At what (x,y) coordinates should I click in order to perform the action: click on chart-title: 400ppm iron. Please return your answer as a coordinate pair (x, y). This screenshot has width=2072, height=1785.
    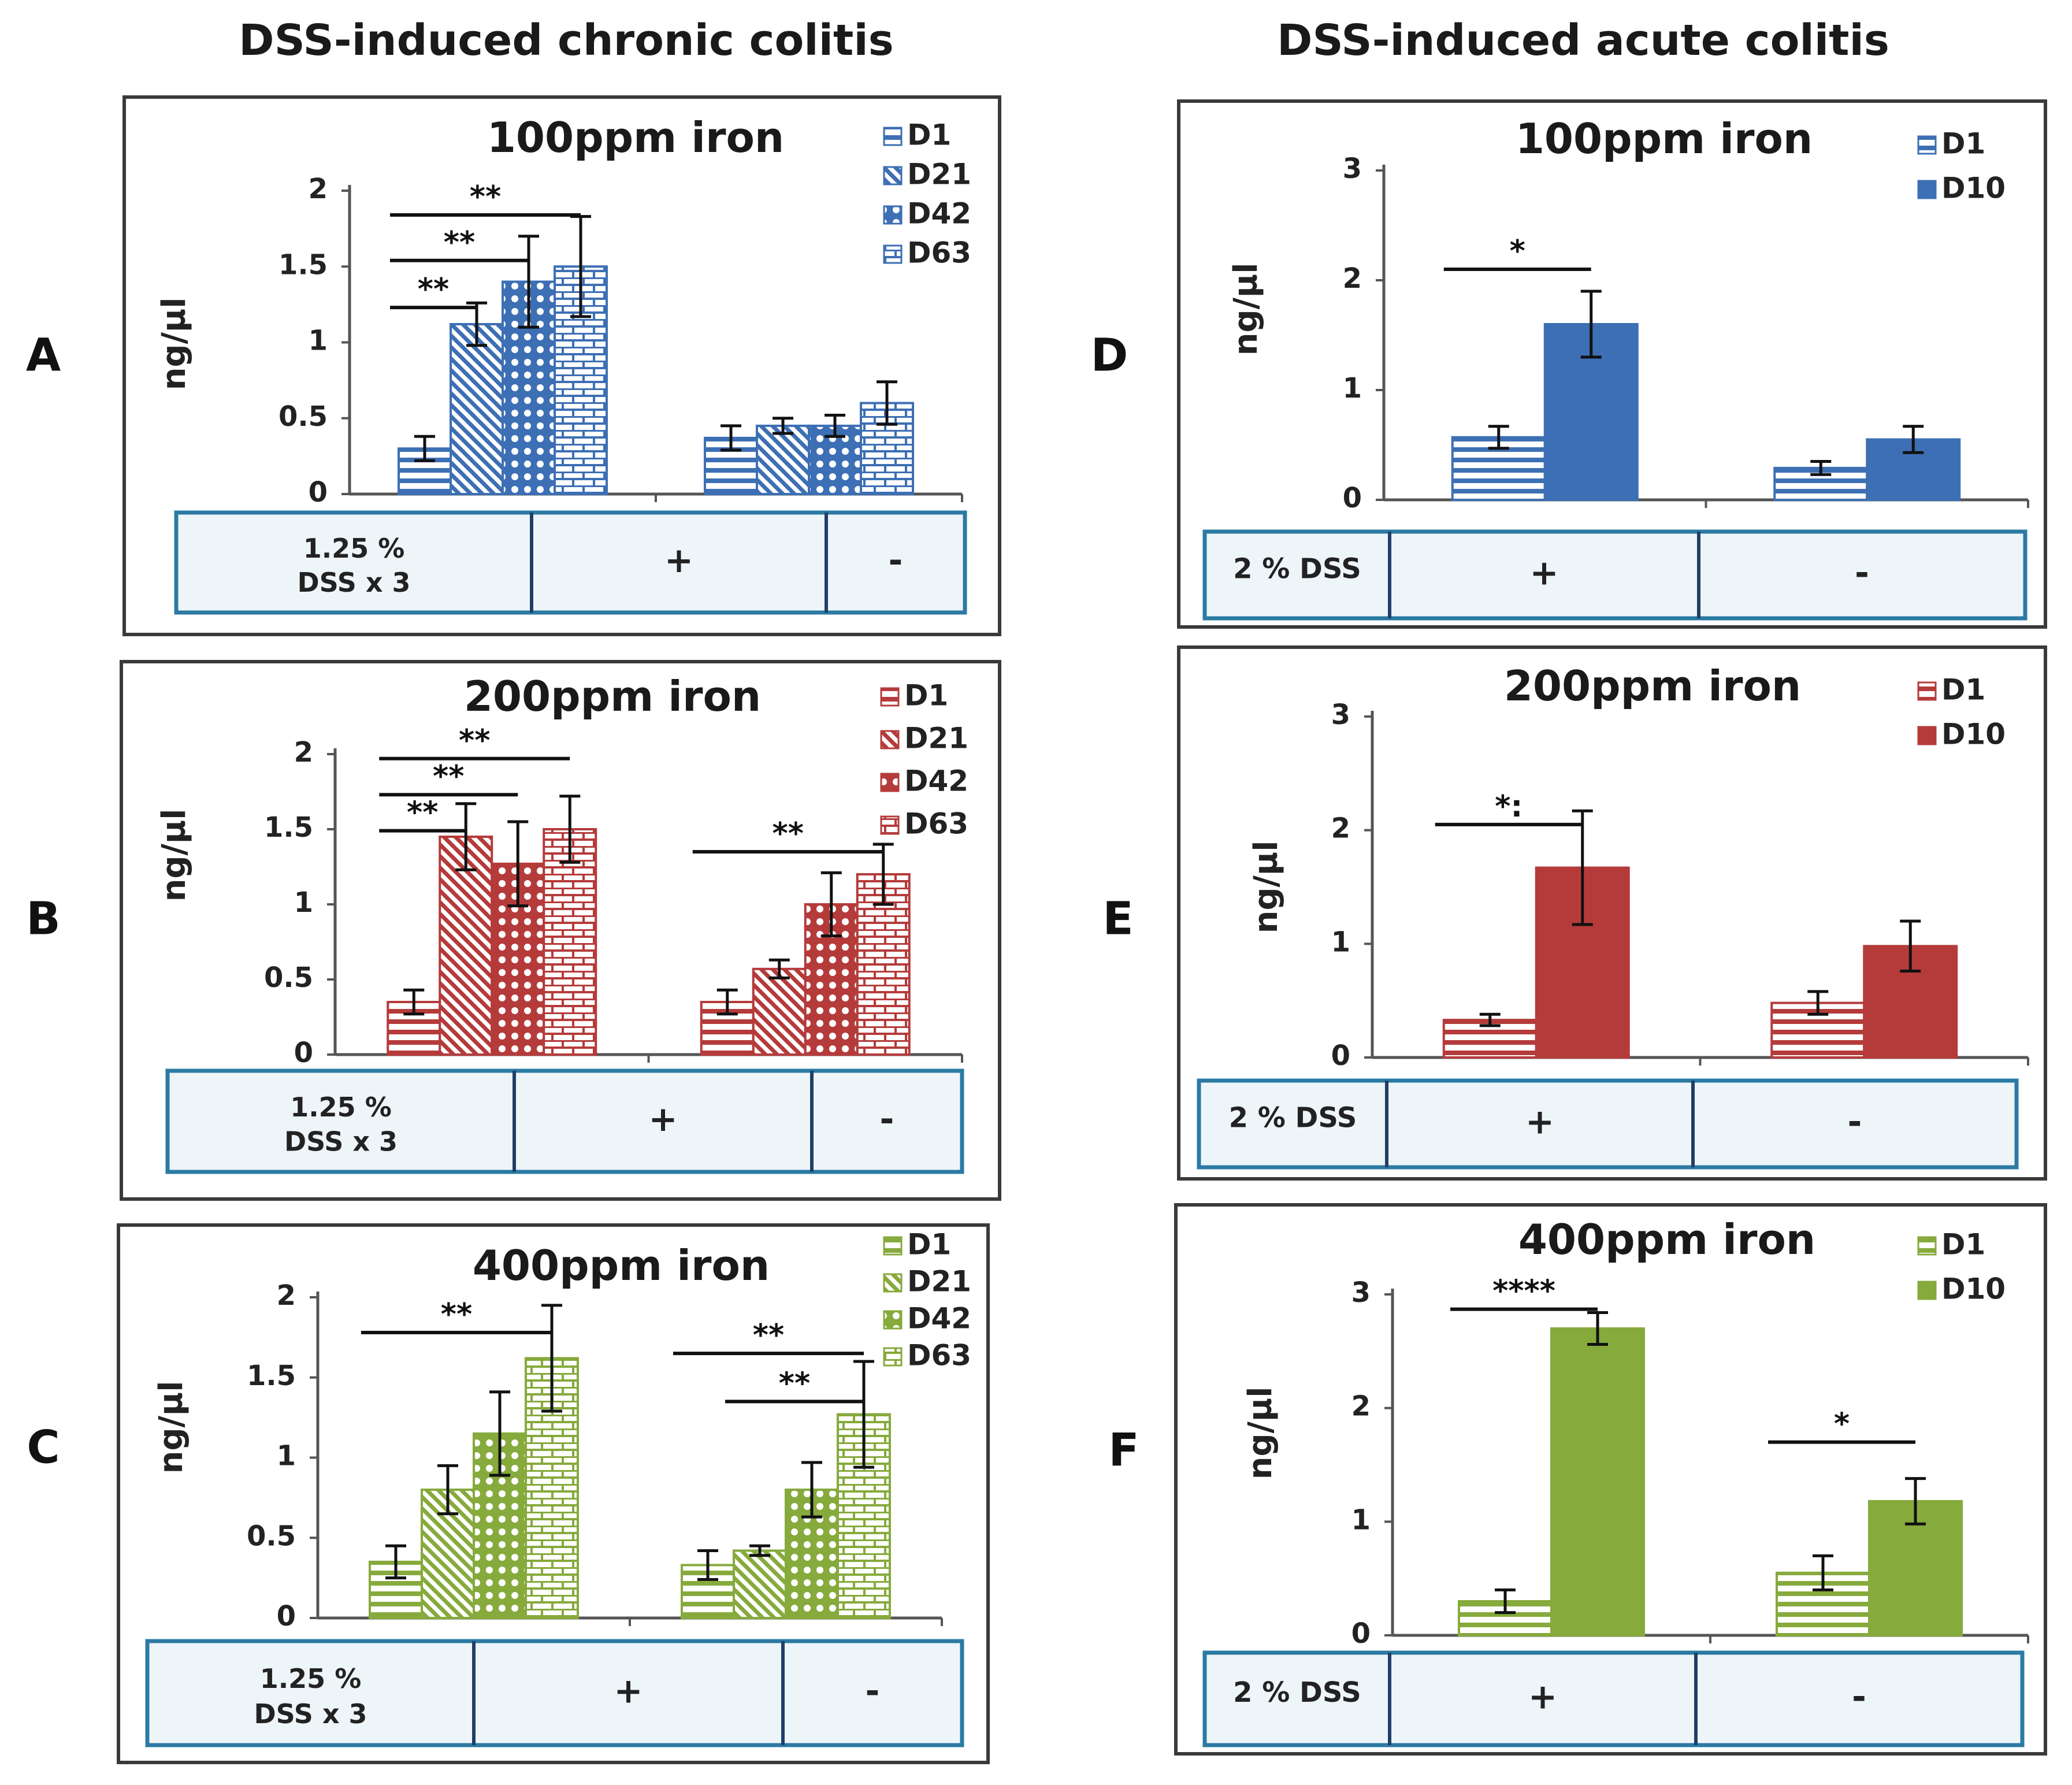
    Looking at the image, I should click on (621, 1266).